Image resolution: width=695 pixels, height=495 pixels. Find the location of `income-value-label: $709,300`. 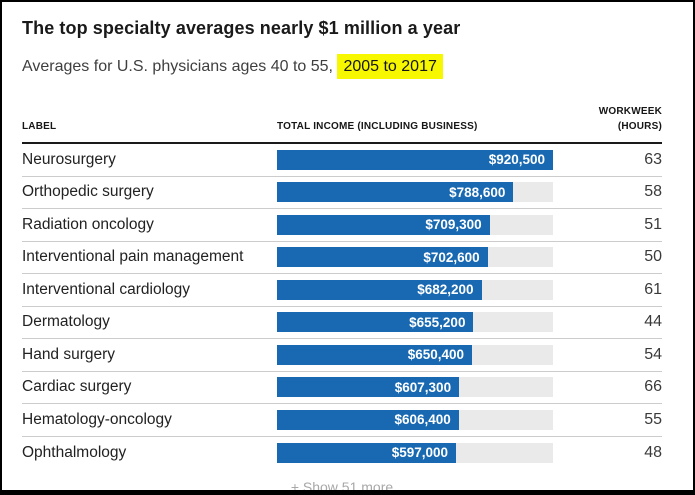

income-value-label: $709,300 is located at coordinates (453, 225).